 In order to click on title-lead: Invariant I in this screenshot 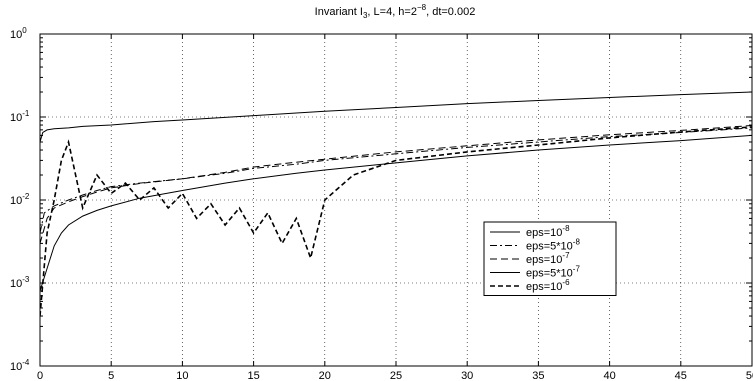, I will do `click(339, 12)`.